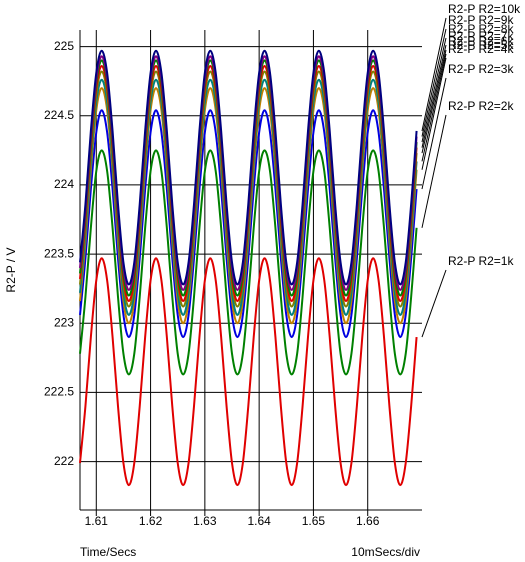  Describe the element at coordinates (59, 115) in the screenshot. I see `y-tick-label: 224.5` at that location.